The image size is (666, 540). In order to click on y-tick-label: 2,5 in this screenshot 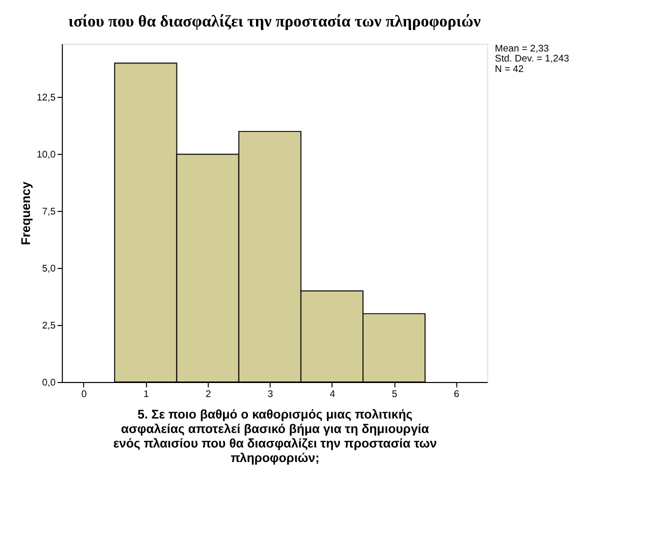, I will do `click(49, 326)`.